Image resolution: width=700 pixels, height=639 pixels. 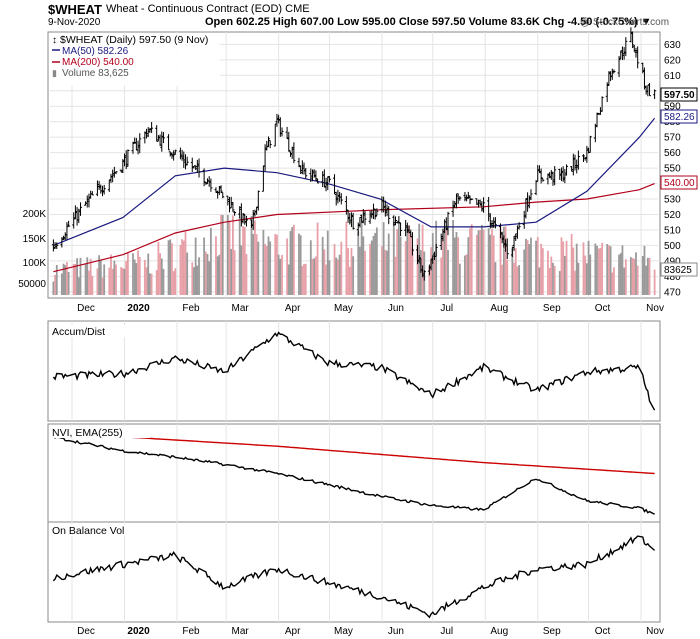 I want to click on chart-date: 9-Nov-2020, so click(x=74, y=22).